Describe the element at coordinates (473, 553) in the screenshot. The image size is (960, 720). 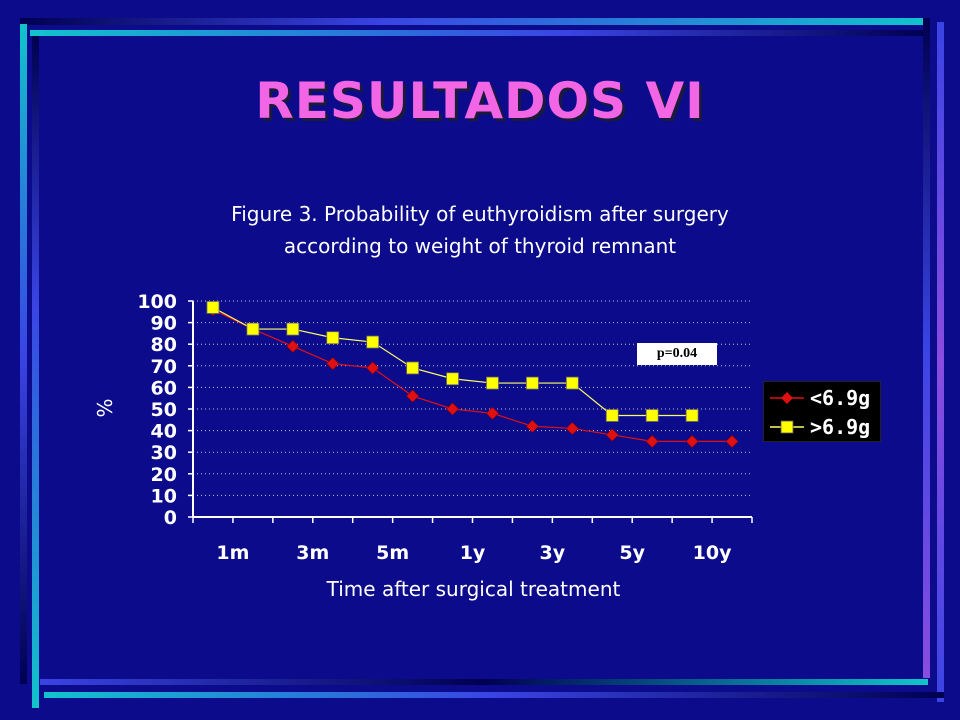
I see `x-tick-label: 1y` at that location.